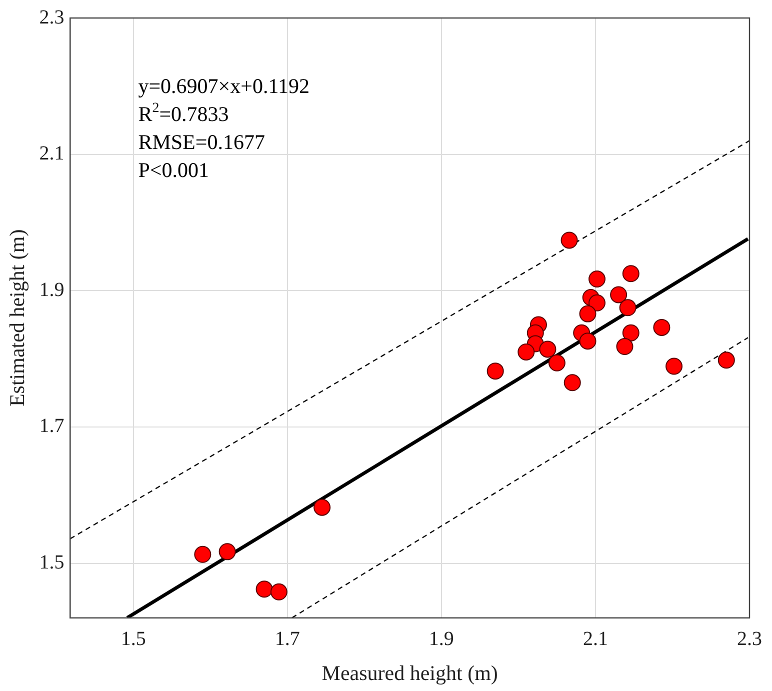 The image size is (772, 691). What do you see at coordinates (51, 426) in the screenshot?
I see `y-tick-label: 1.7` at bounding box center [51, 426].